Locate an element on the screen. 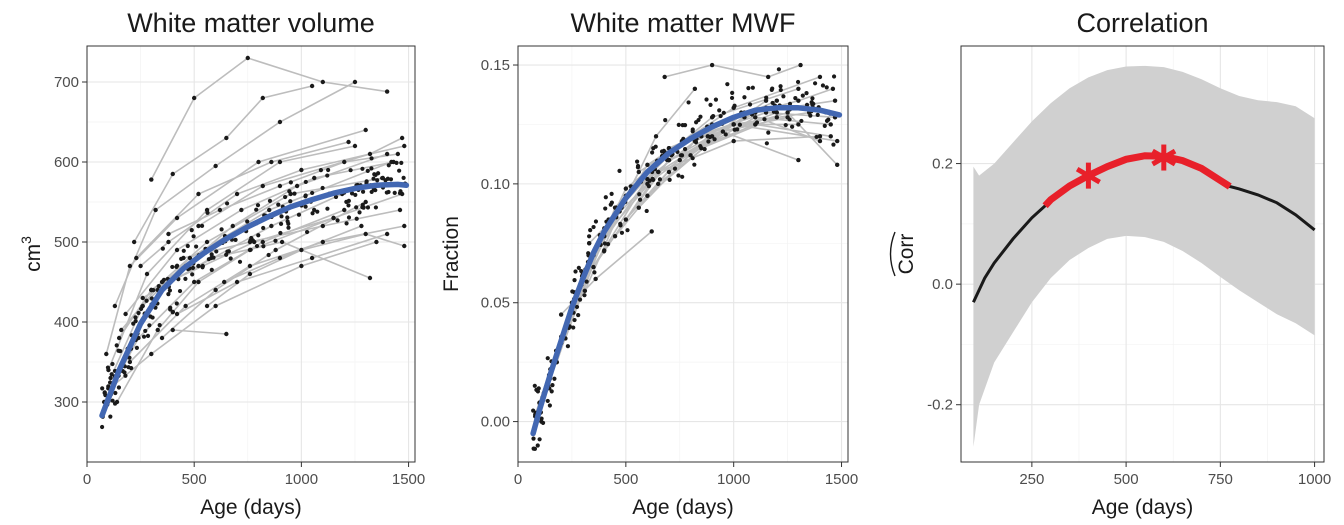  x-tick-label: 0 is located at coordinates (87, 479).